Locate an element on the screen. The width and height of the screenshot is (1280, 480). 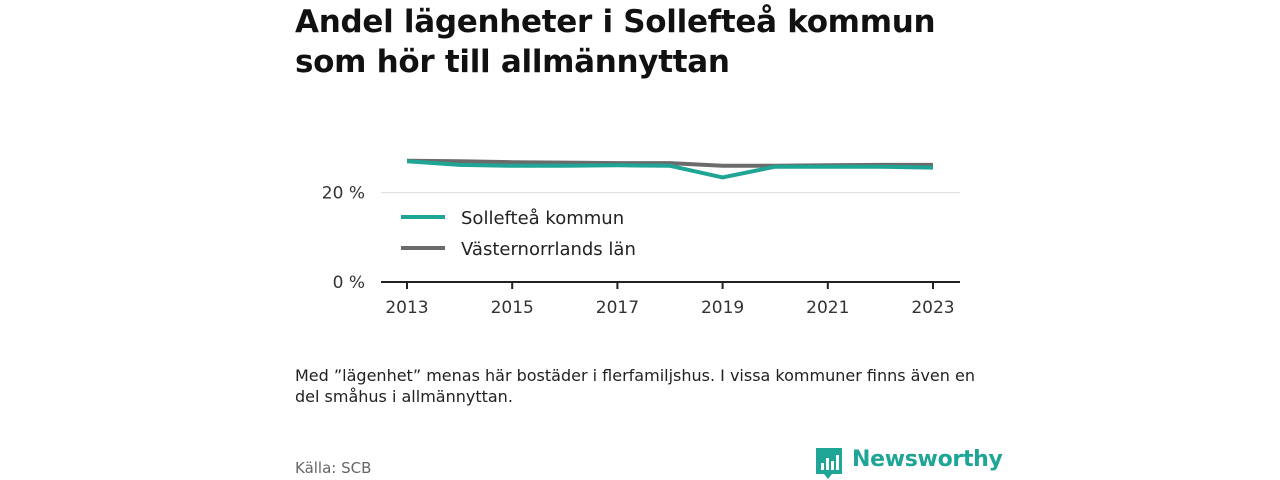
x-tick-label: 2023 is located at coordinates (932, 308).